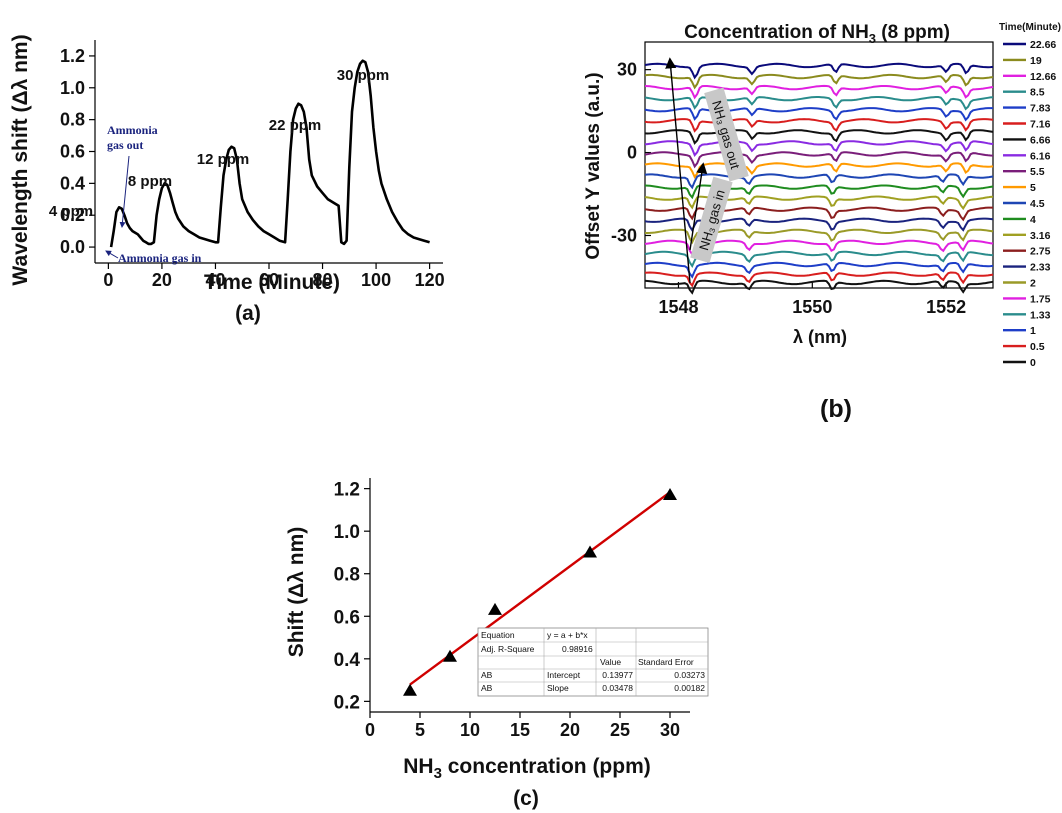 This screenshot has width=1062, height=813. What do you see at coordinates (108, 280) in the screenshot?
I see `a-x-tick-label: 0` at bounding box center [108, 280].